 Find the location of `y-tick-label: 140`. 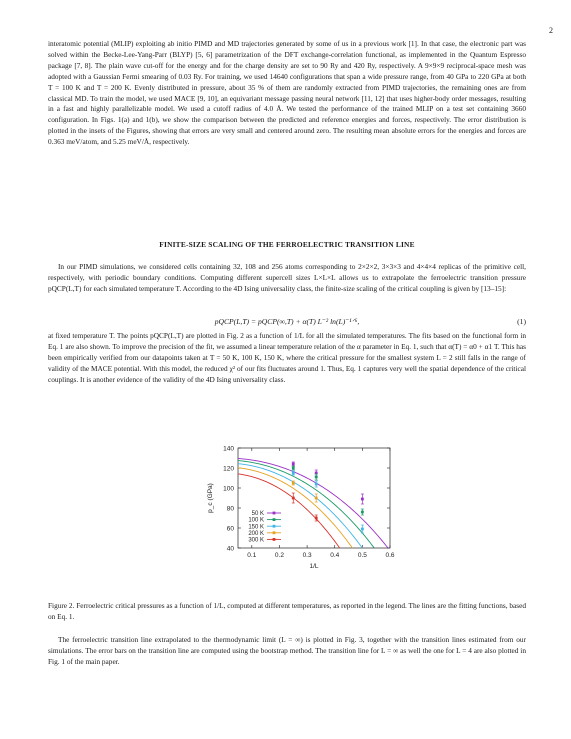

y-tick-label: 140 is located at coordinates (228, 448).